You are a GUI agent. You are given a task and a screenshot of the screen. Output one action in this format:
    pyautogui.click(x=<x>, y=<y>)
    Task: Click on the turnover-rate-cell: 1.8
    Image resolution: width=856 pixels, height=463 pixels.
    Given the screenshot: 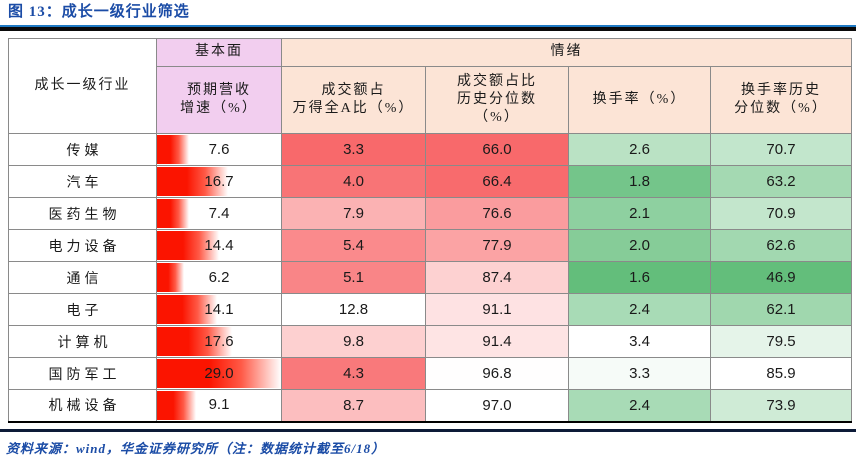 What is the action you would take?
    pyautogui.click(x=639, y=181)
    